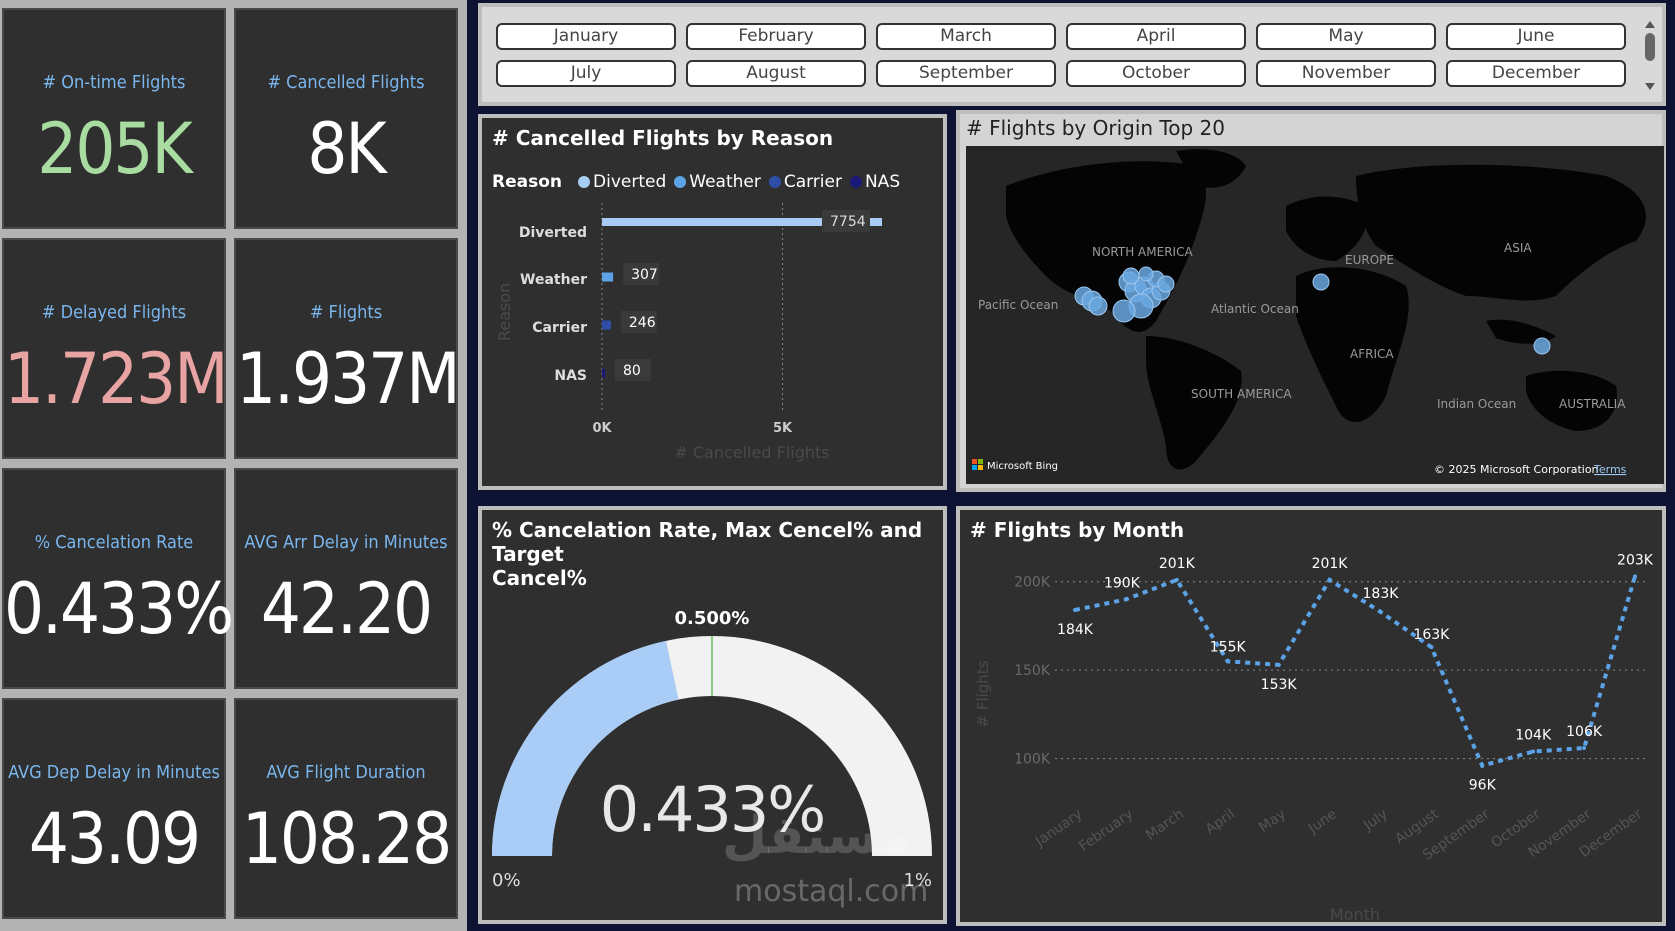 This screenshot has width=1675, height=931. I want to click on kpi-label: # Cancelled Flights, so click(346, 82).